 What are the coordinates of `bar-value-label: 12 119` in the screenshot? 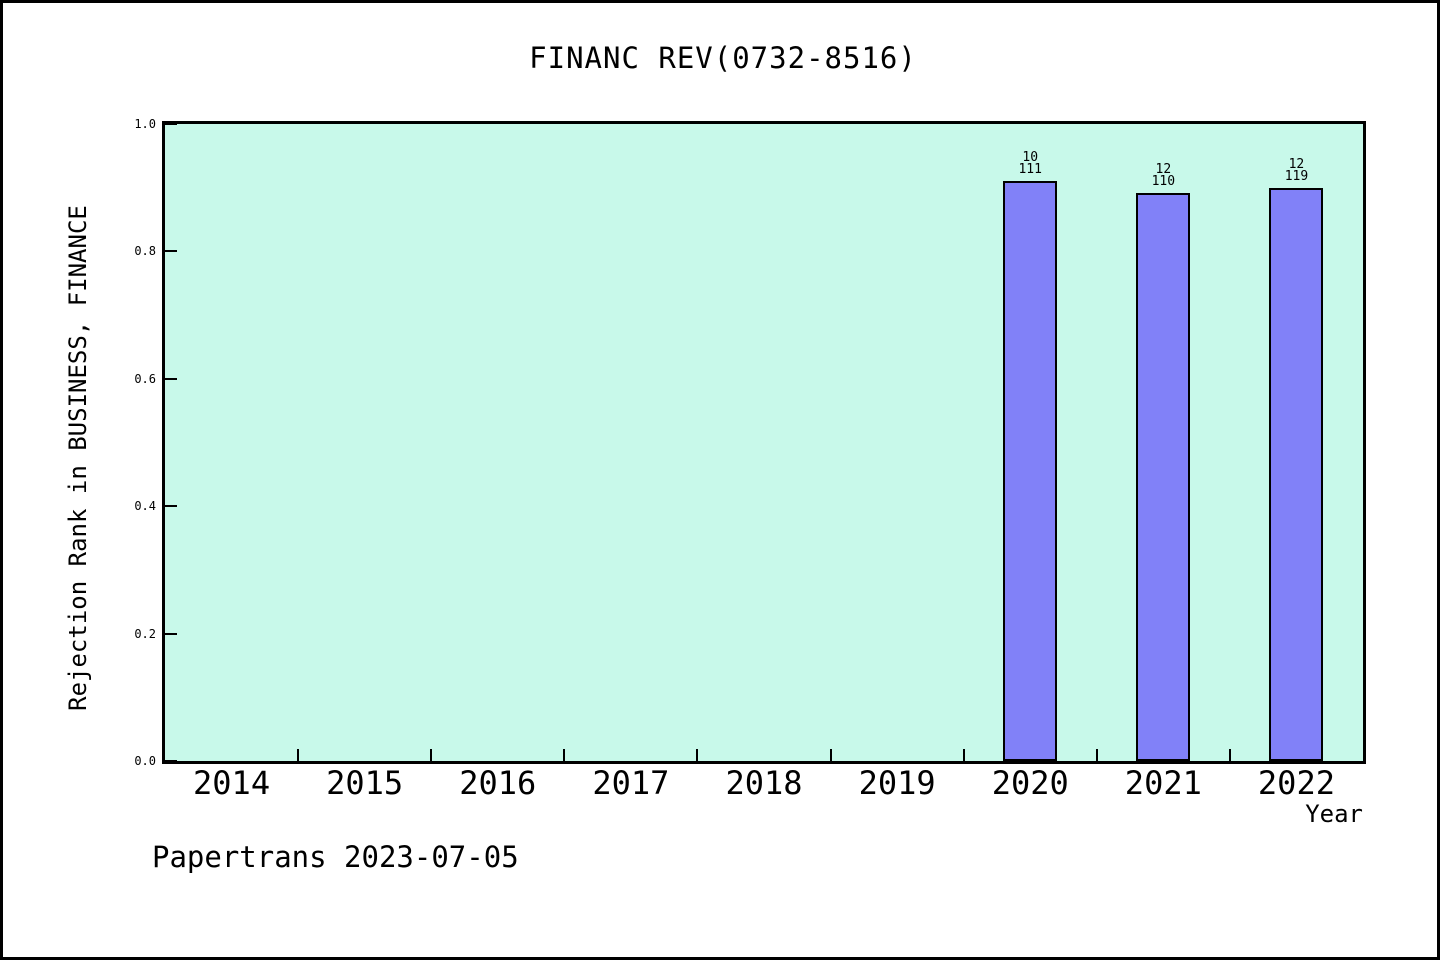 It's located at (1296, 171).